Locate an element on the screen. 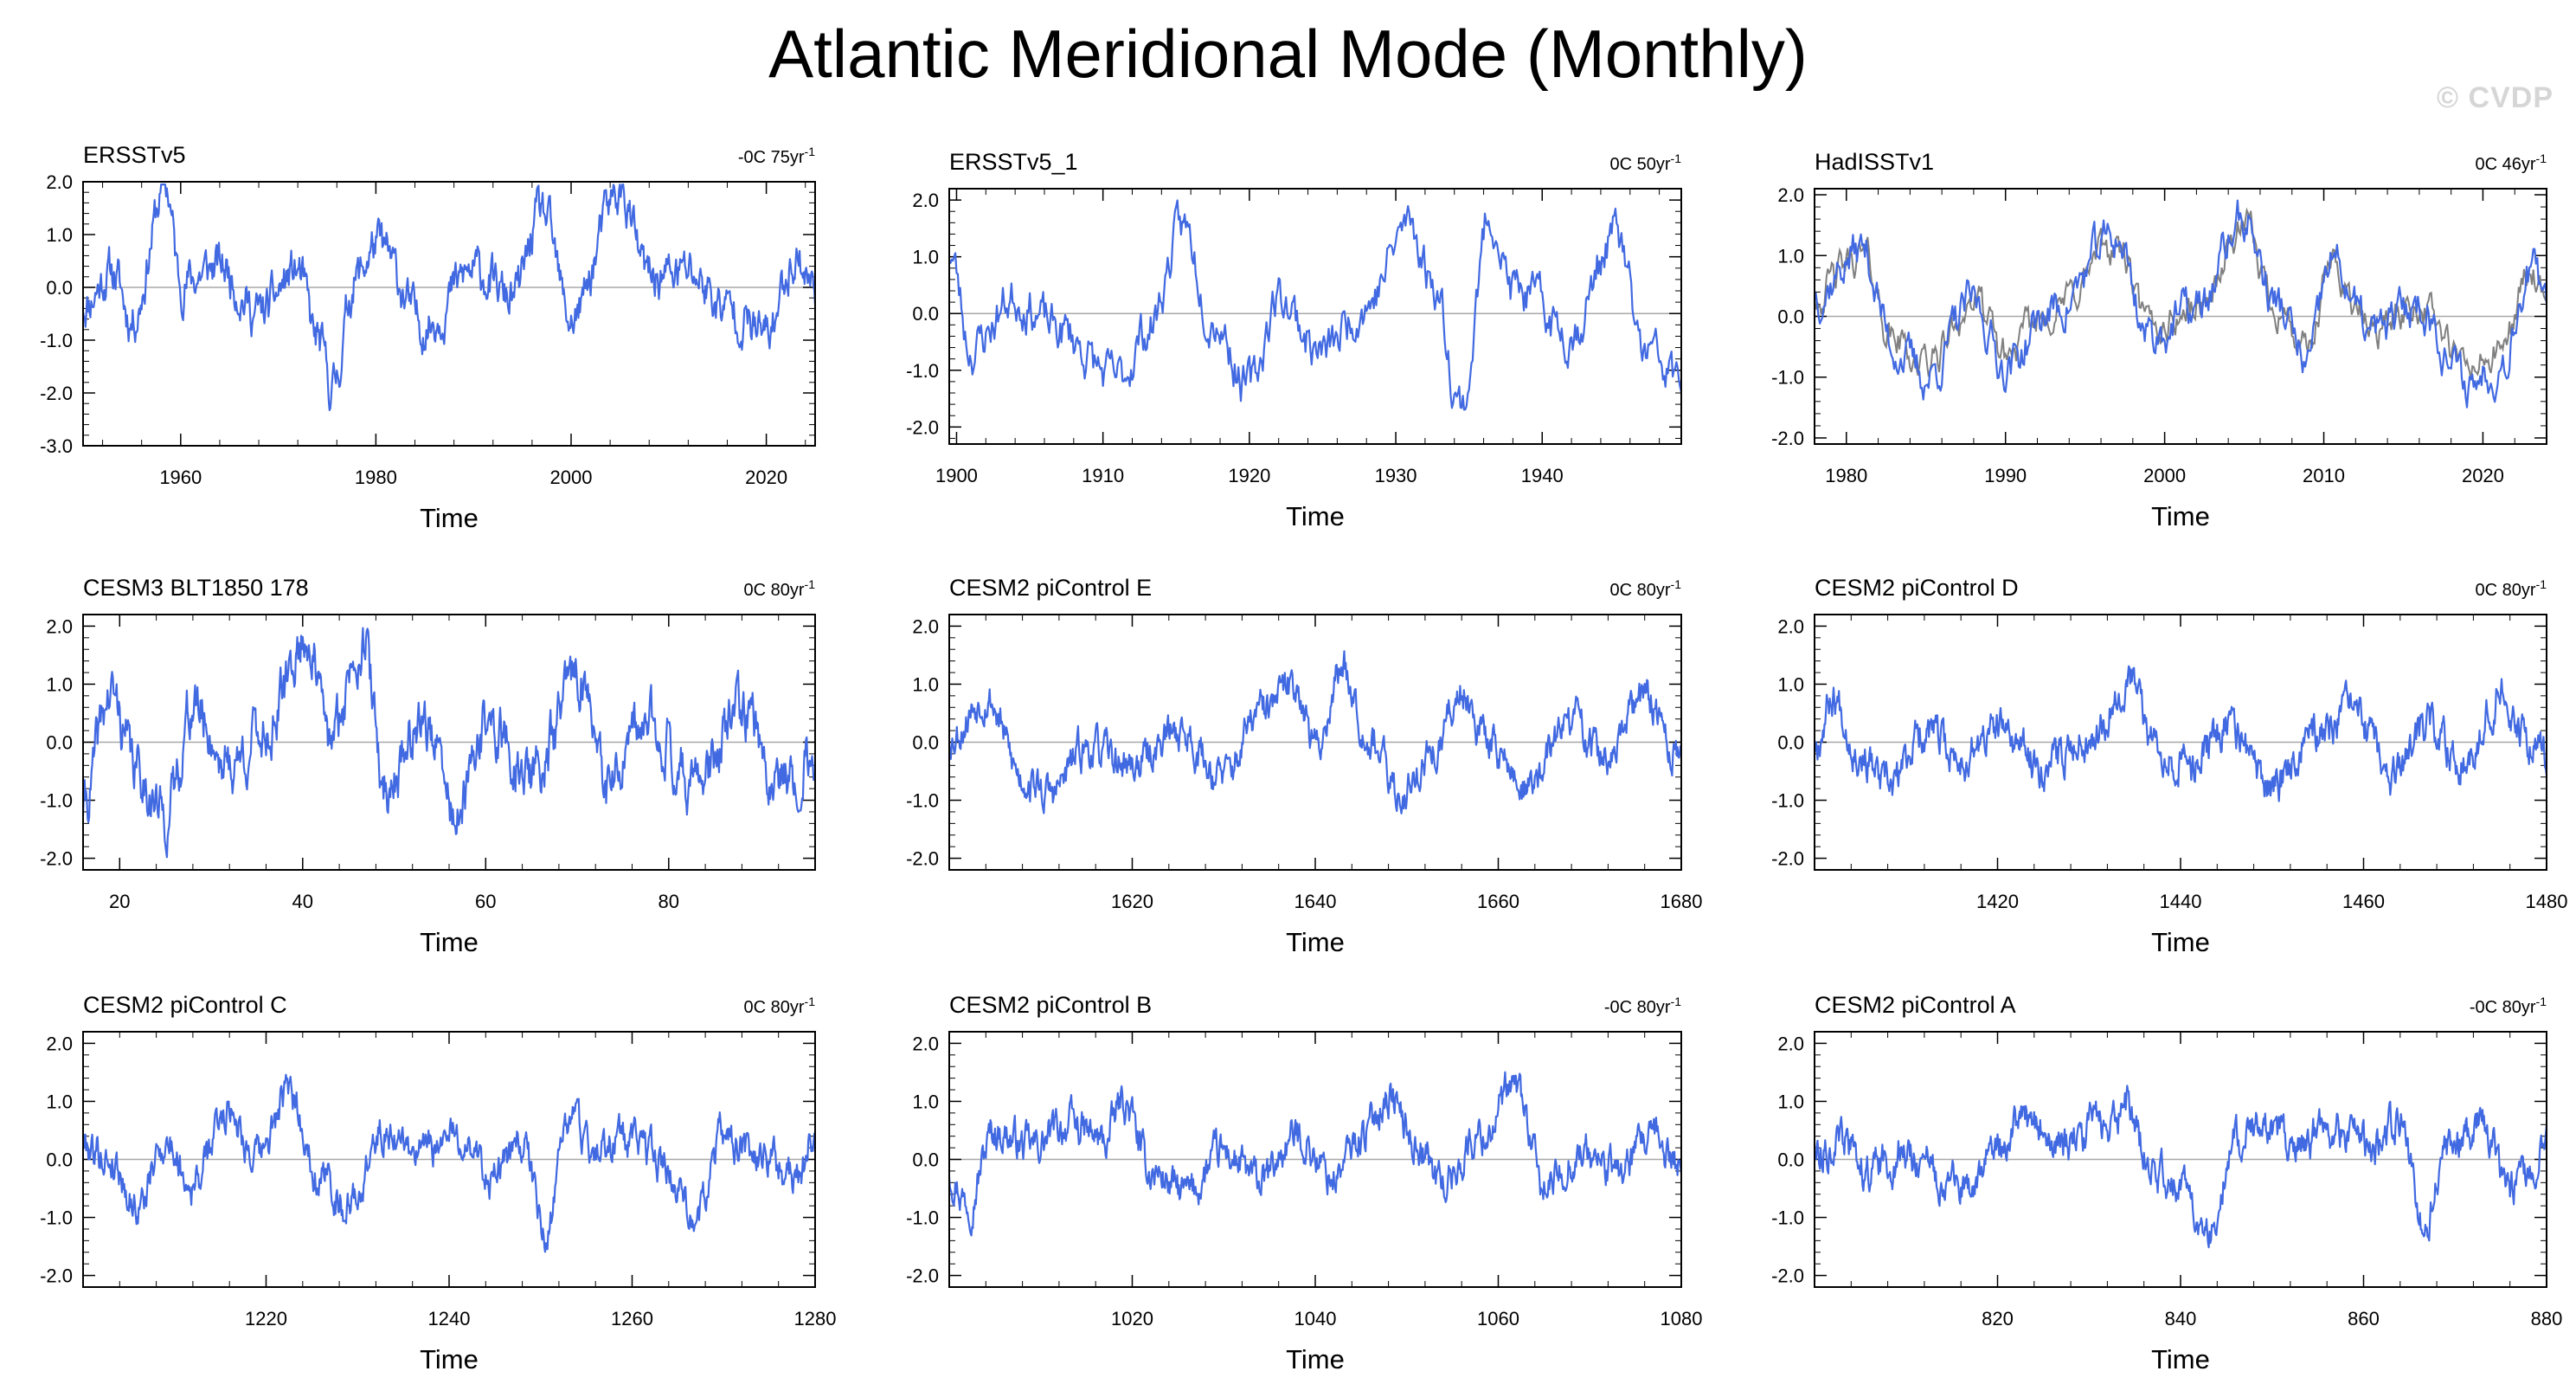 This screenshot has width=2576, height=1397. panel-title: CESM2 piControl D is located at coordinates (1917, 588).